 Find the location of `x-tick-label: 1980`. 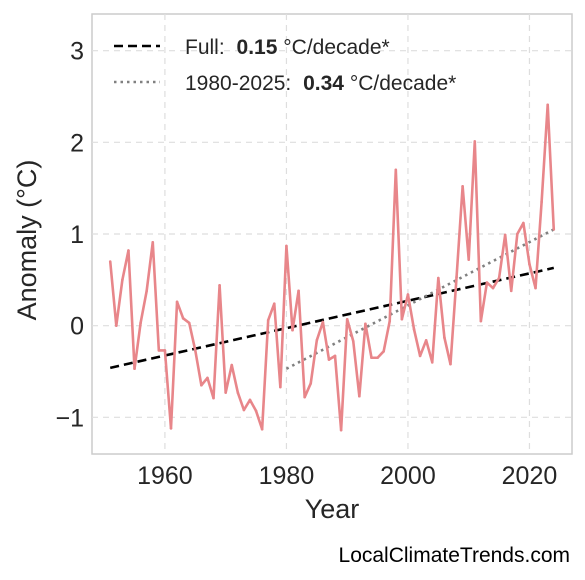

x-tick-label: 1980 is located at coordinates (287, 476).